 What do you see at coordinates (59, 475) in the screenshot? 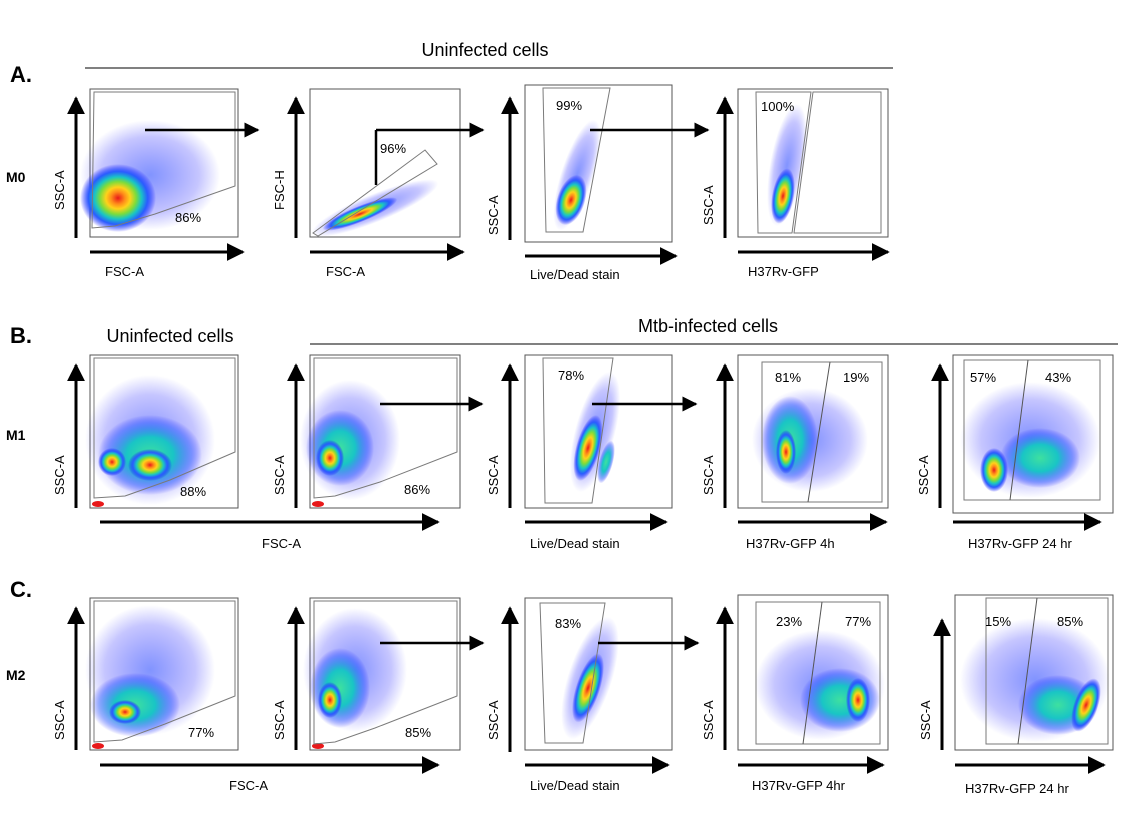
I see `y-label-b1: SSC-A` at bounding box center [59, 475].